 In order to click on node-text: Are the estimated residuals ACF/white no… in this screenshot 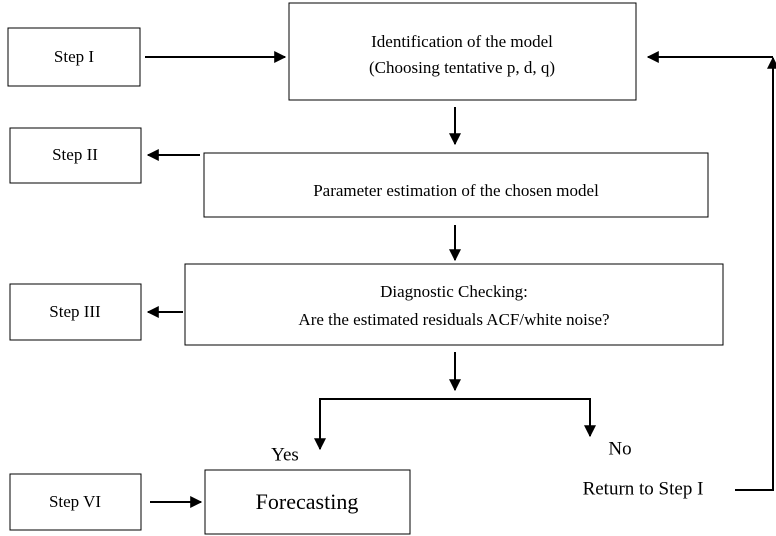, I will do `click(453, 319)`.